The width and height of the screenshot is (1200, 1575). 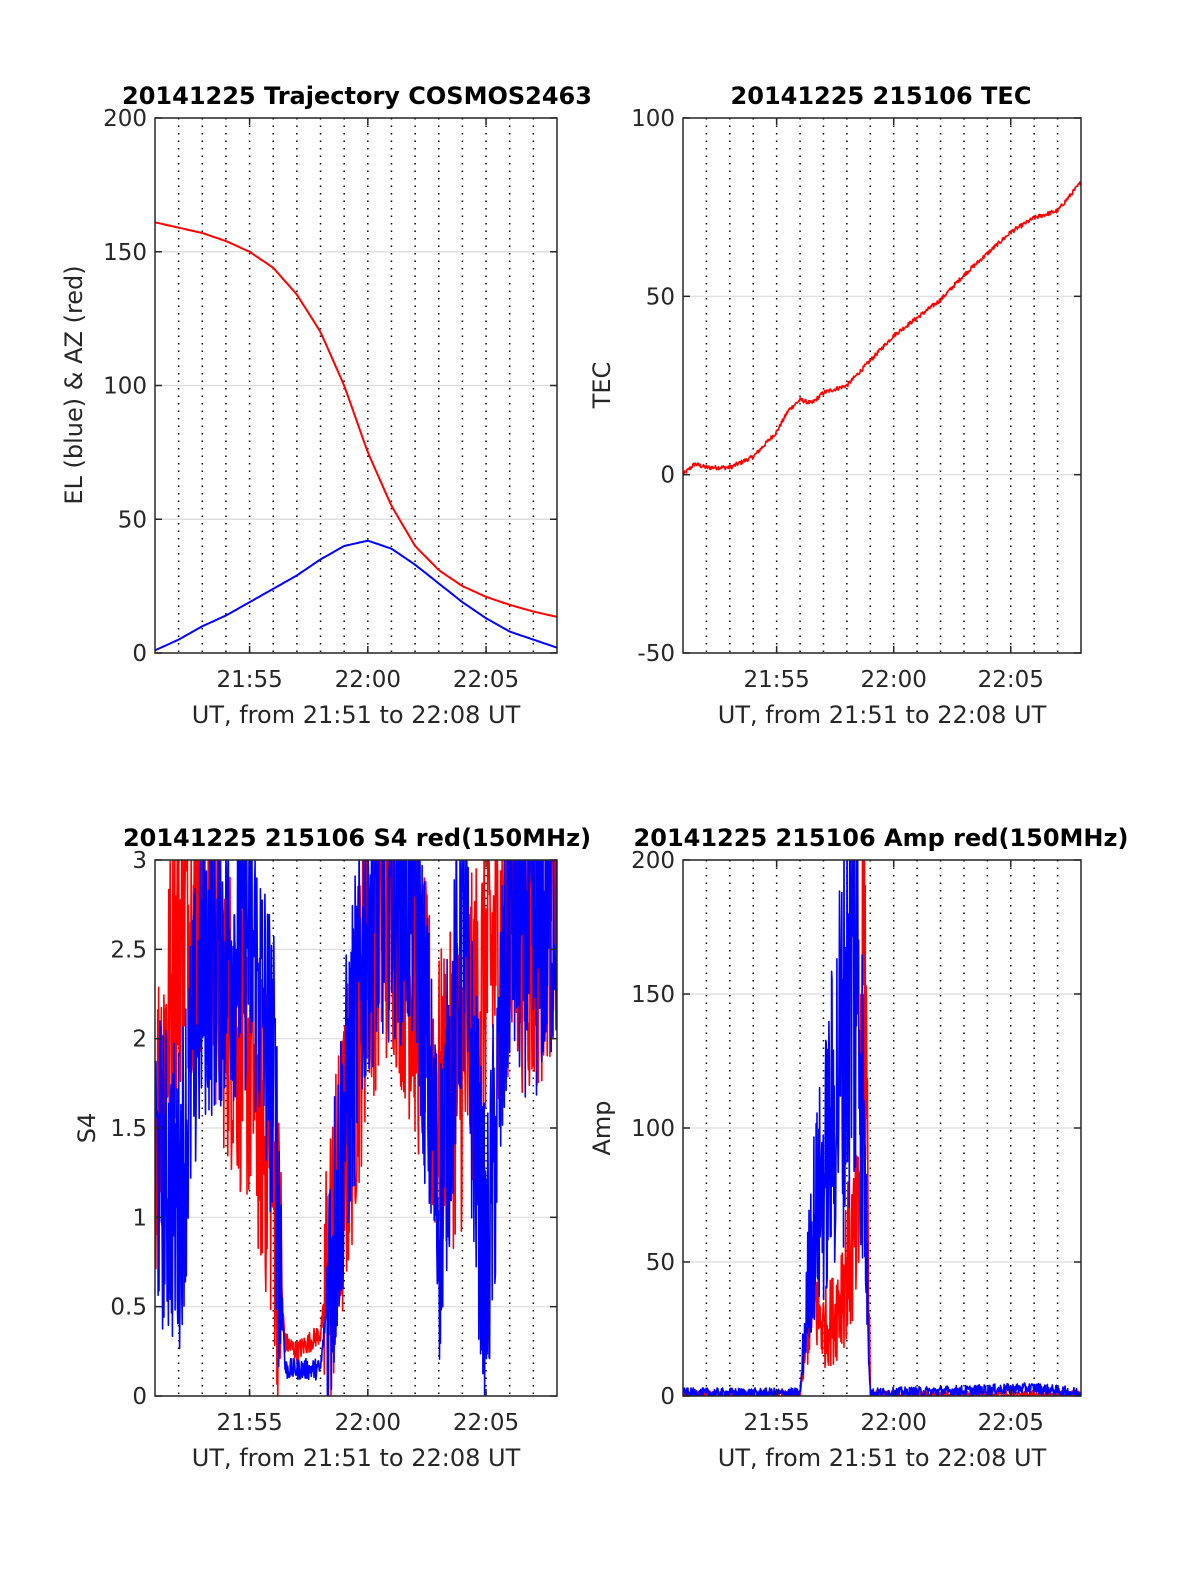 I want to click on y-tick-label: 2.5, so click(x=128, y=950).